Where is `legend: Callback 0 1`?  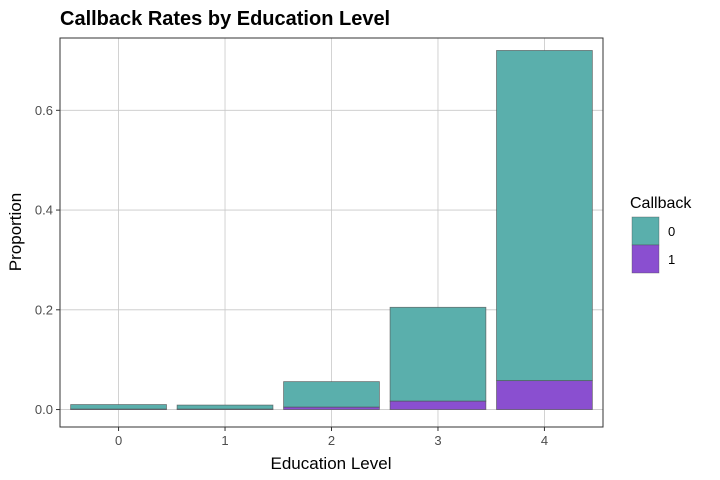
legend: Callback 0 1 is located at coordinates (661, 234).